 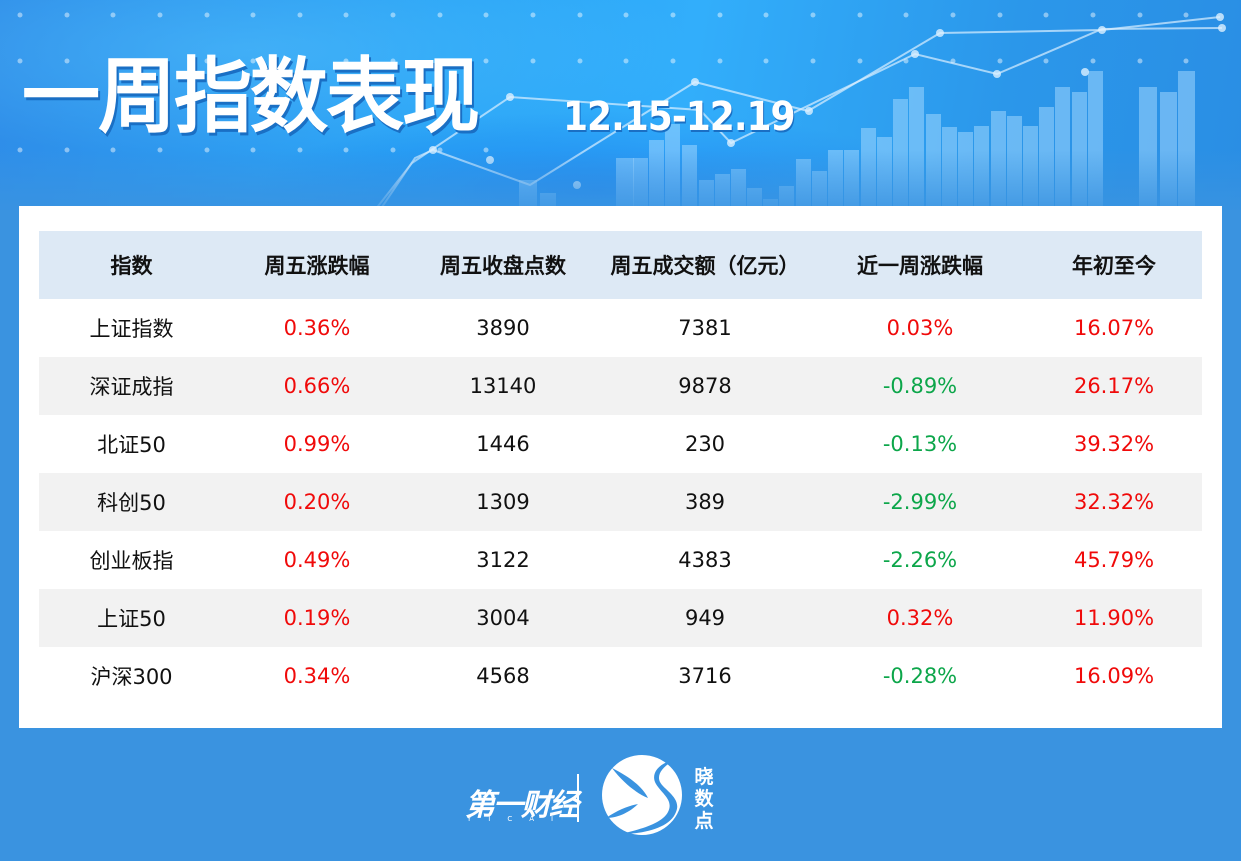 I want to click on table-header-row: 指数 周五涨跌幅 周五收盘点数 周五成交额（亿元） 近一周涨跌幅 年初至今, so click(x=620, y=265).